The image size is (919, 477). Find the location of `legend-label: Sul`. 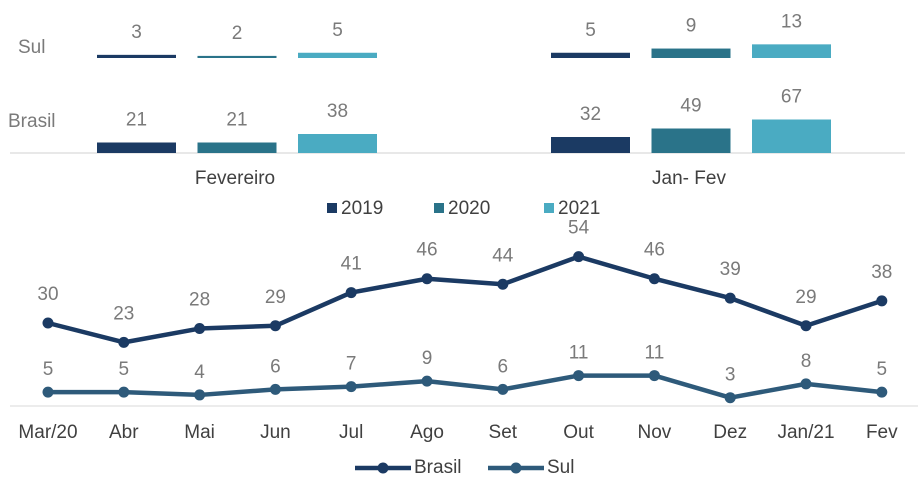

legend-label: Sul is located at coordinates (560, 467).